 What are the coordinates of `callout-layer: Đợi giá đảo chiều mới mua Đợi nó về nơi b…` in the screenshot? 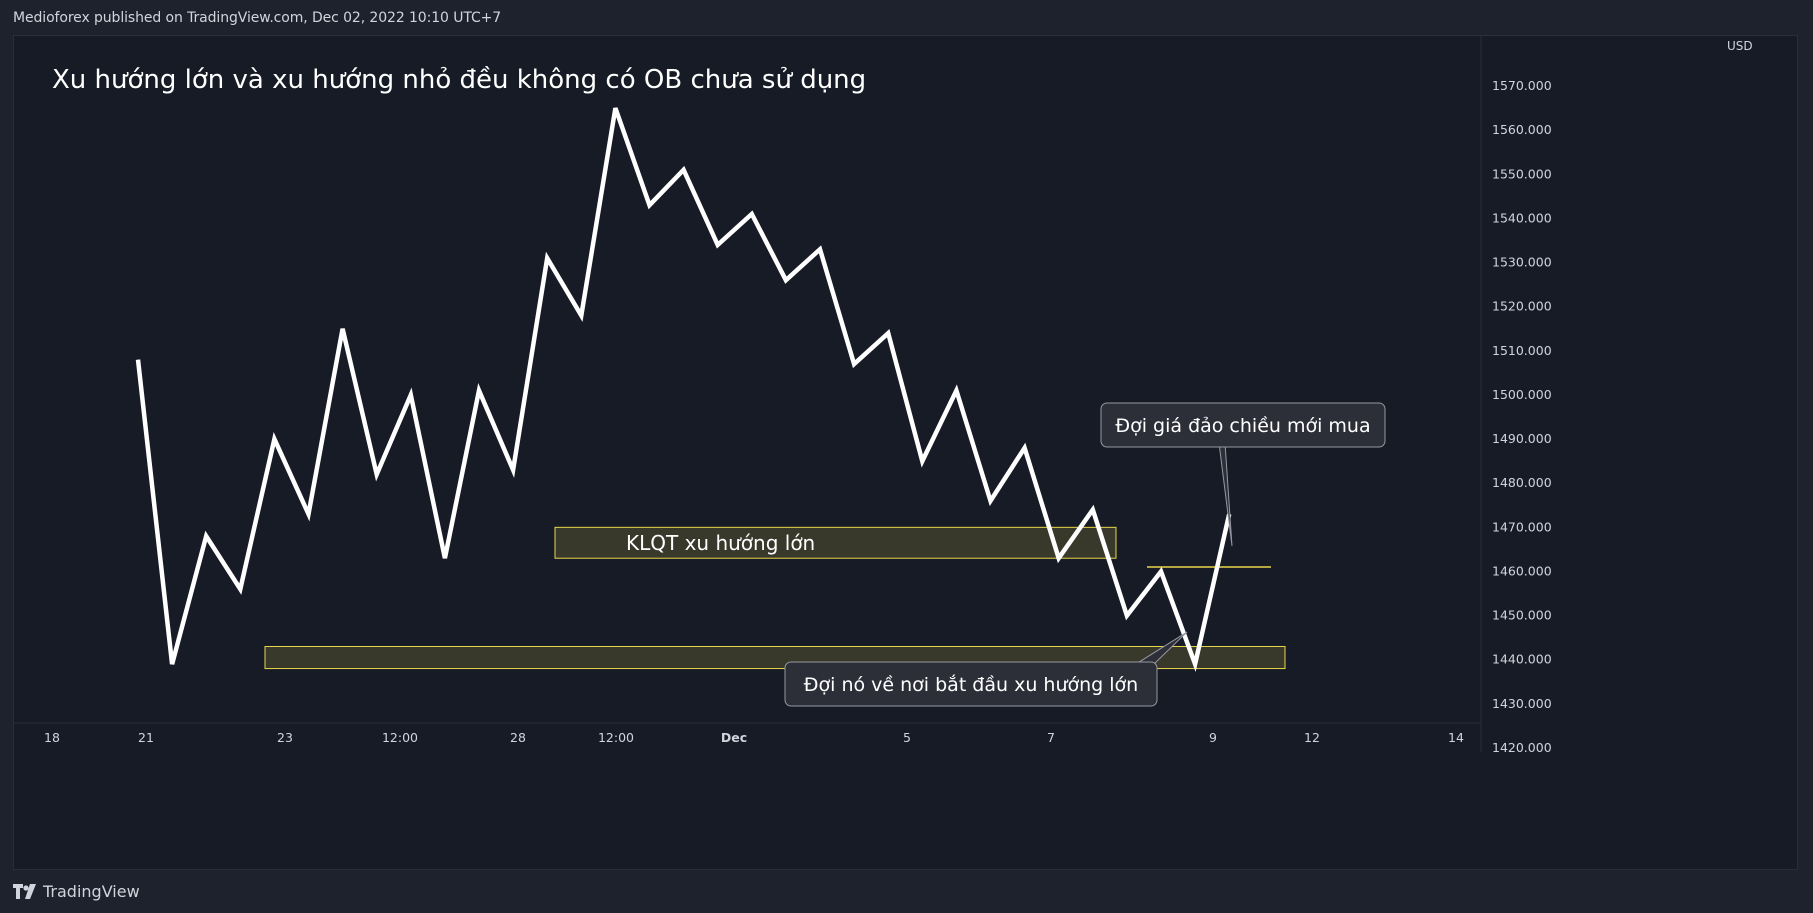 It's located at (1085, 554).